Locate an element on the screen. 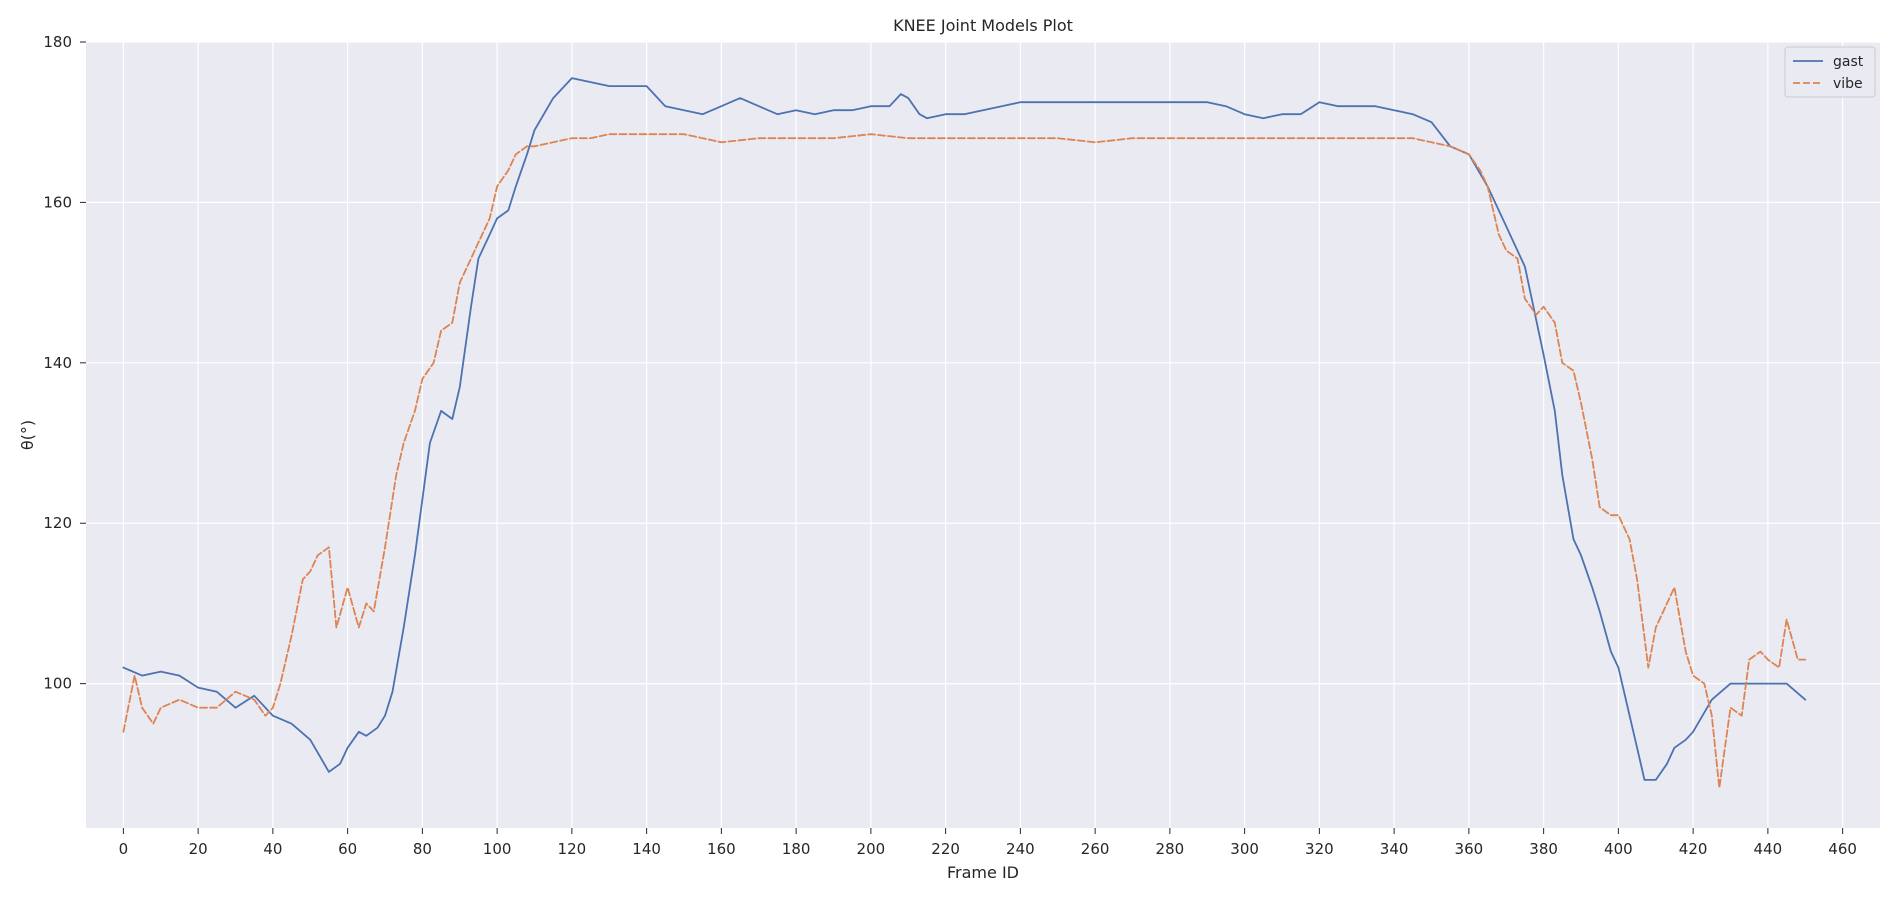 This screenshot has width=1900, height=900. x-tick-label: 440 is located at coordinates (1768, 849).